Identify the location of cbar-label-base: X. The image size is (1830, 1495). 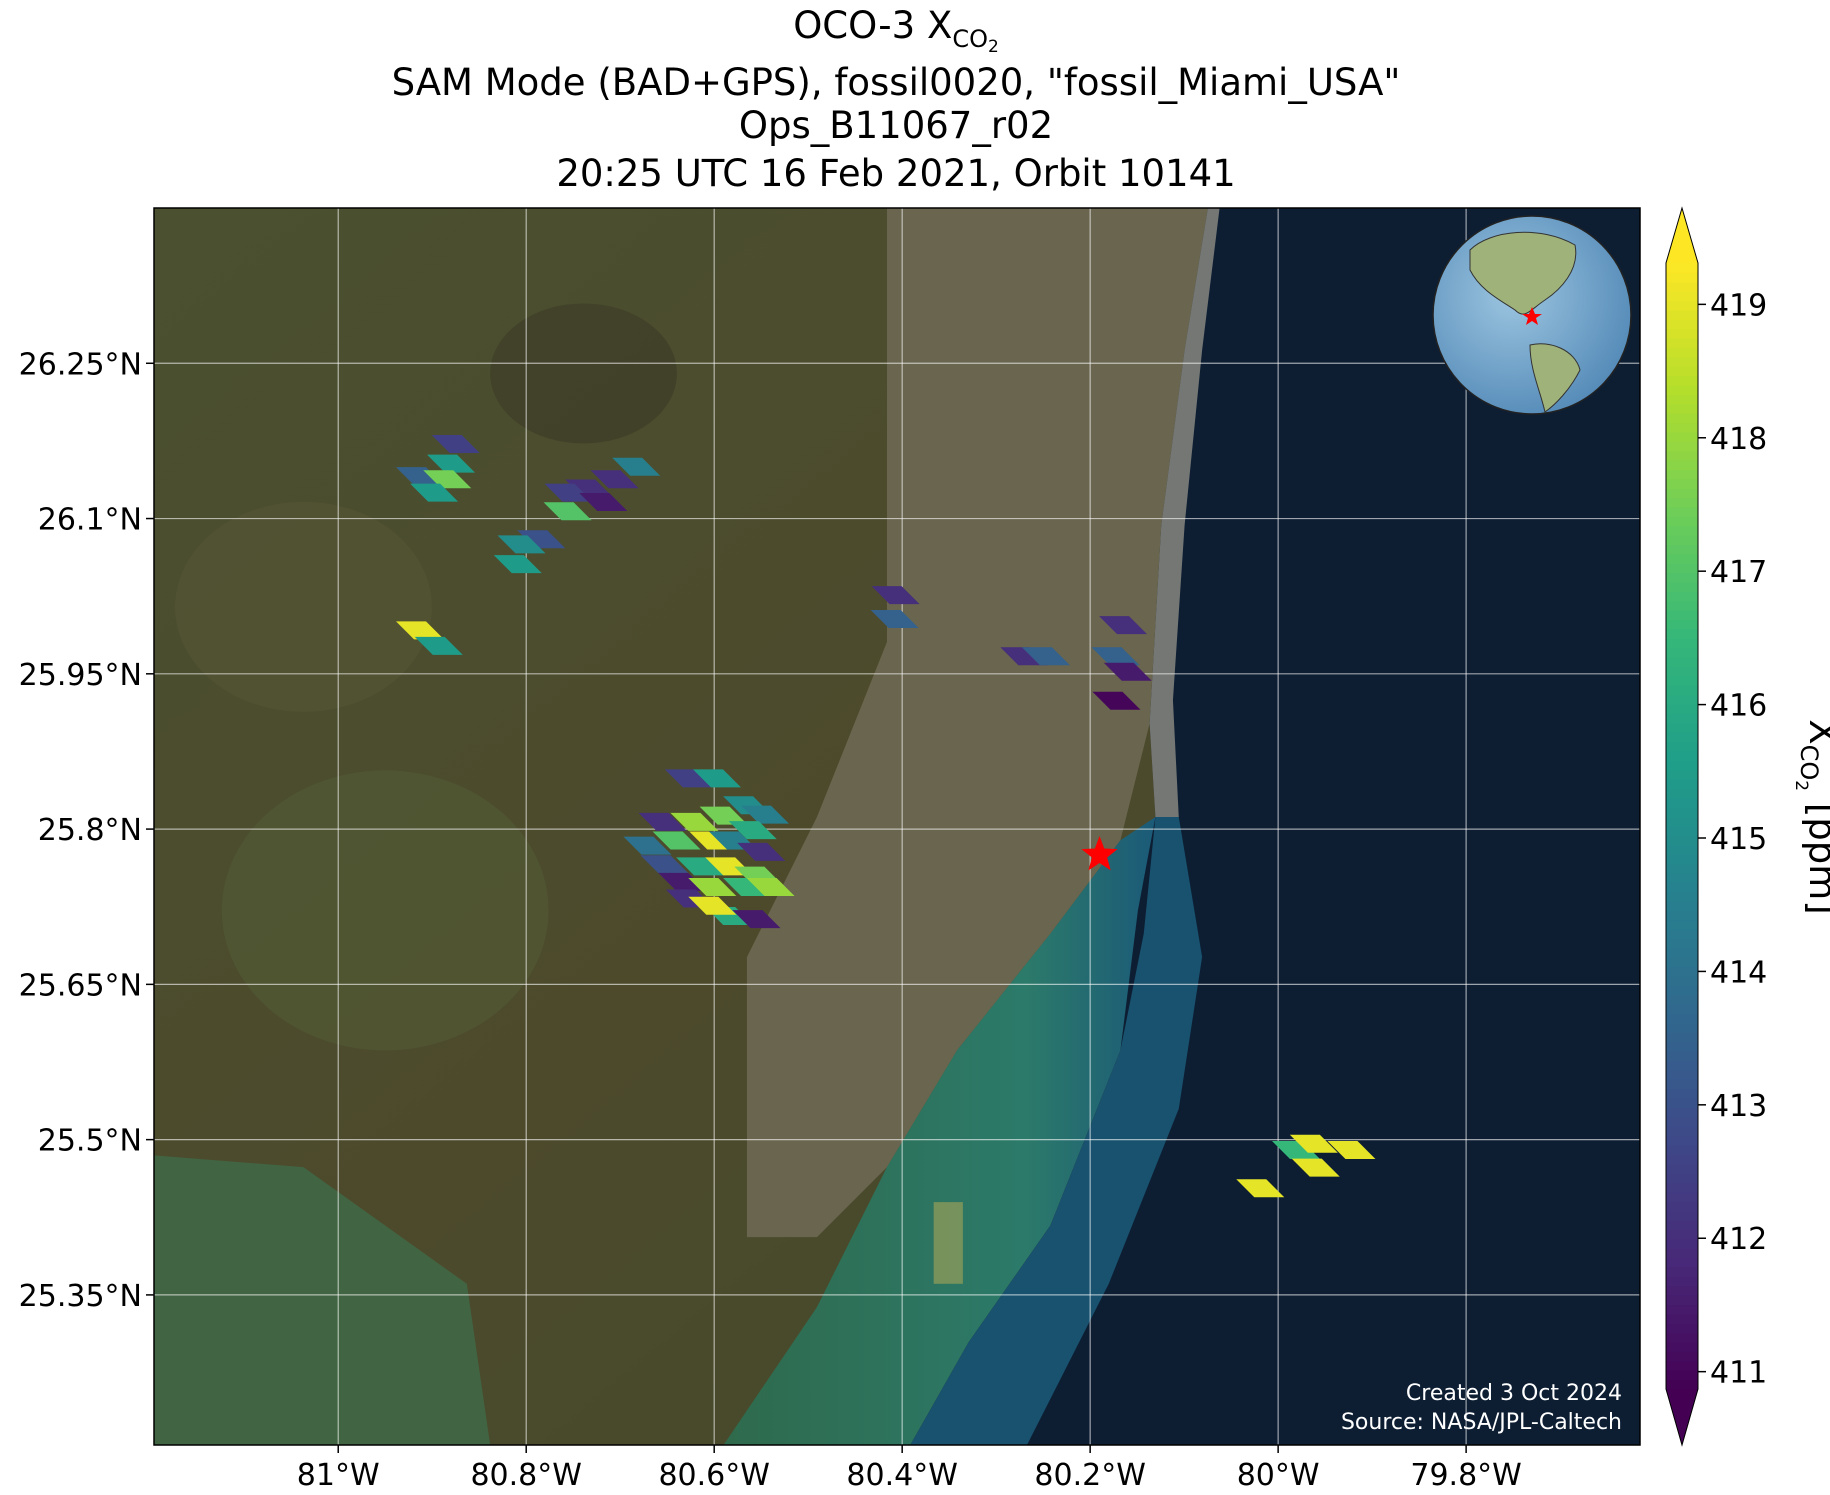
(1815, 731).